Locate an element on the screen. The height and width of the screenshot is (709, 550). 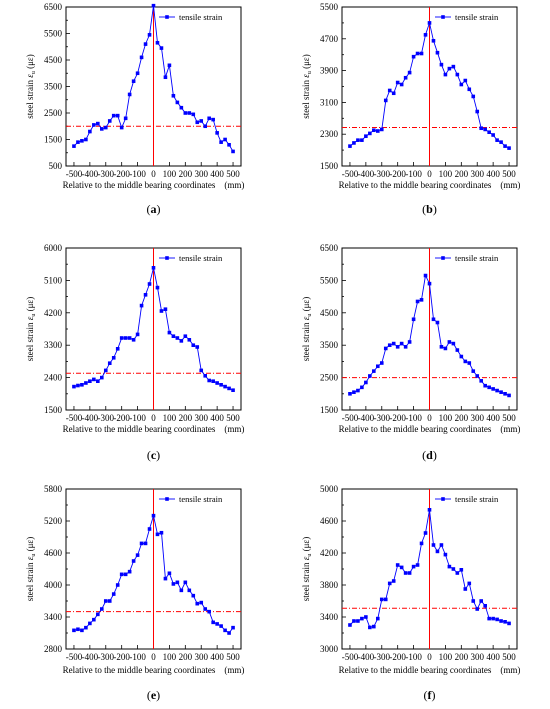
y-tick-label: 6500 is located at coordinates (53, 7).